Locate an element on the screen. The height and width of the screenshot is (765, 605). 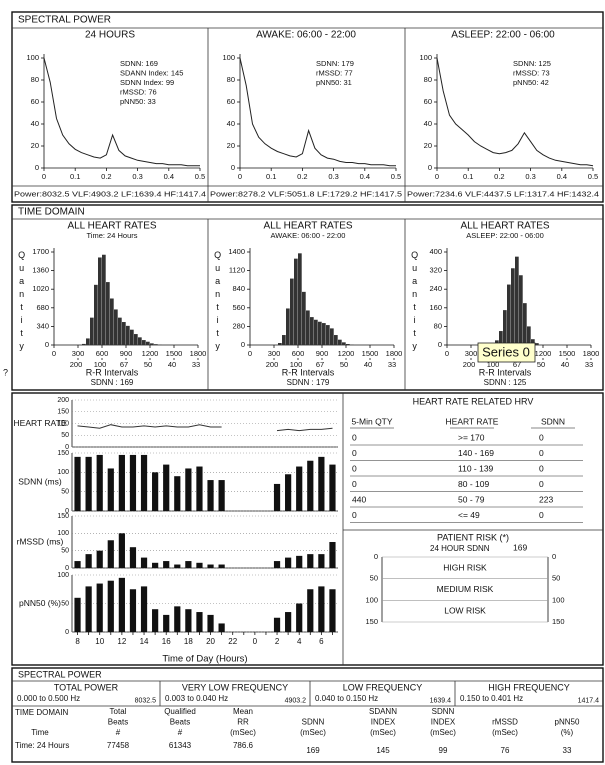
table-header: HEART RATE is located at coordinates (472, 421).